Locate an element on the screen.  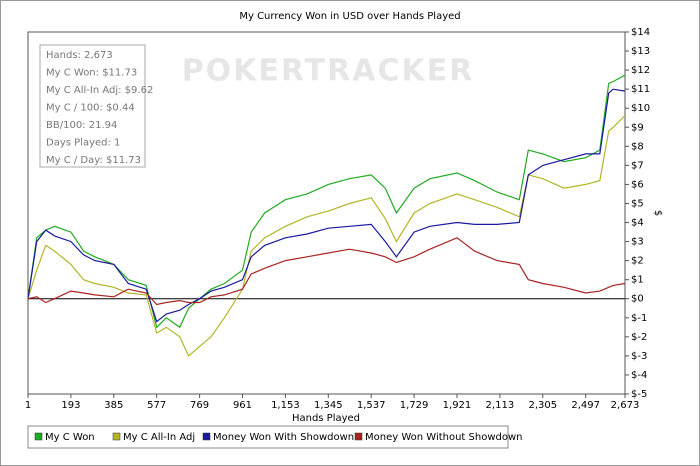
x-tick-label: 1,537 is located at coordinates (371, 405).